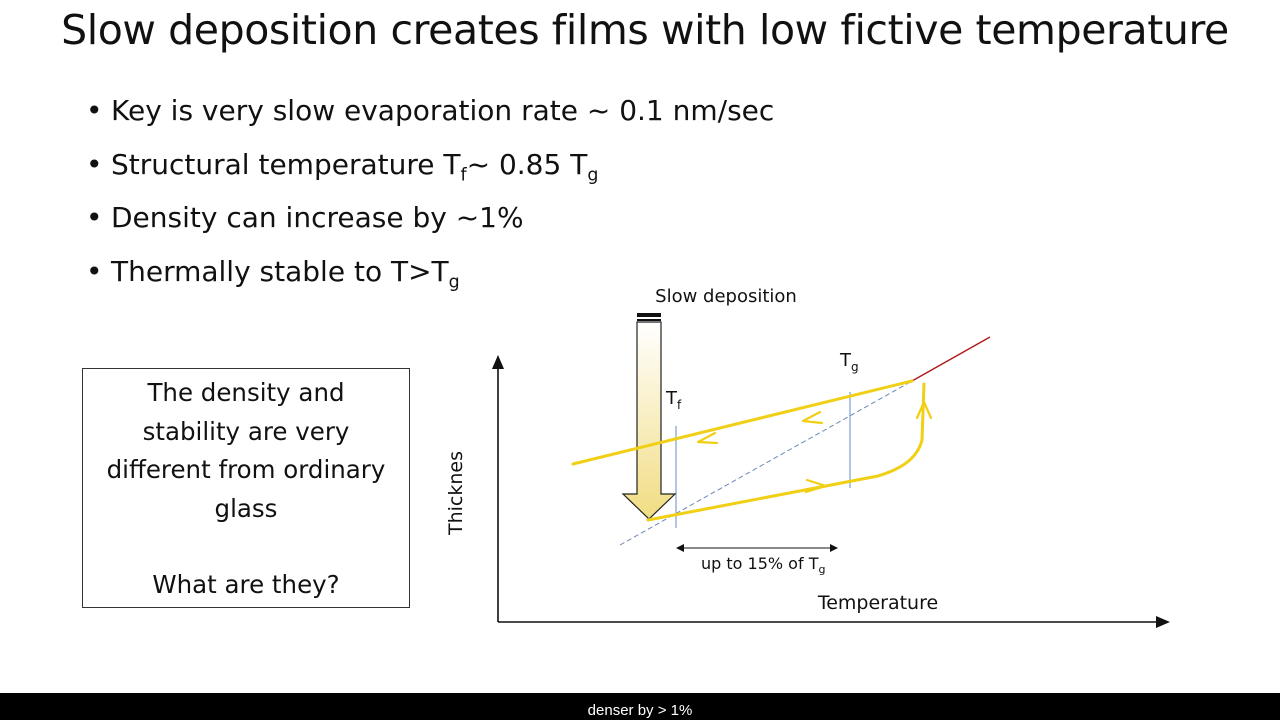  What do you see at coordinates (649, 416) in the screenshot?
I see `deposition-arrow` at bounding box center [649, 416].